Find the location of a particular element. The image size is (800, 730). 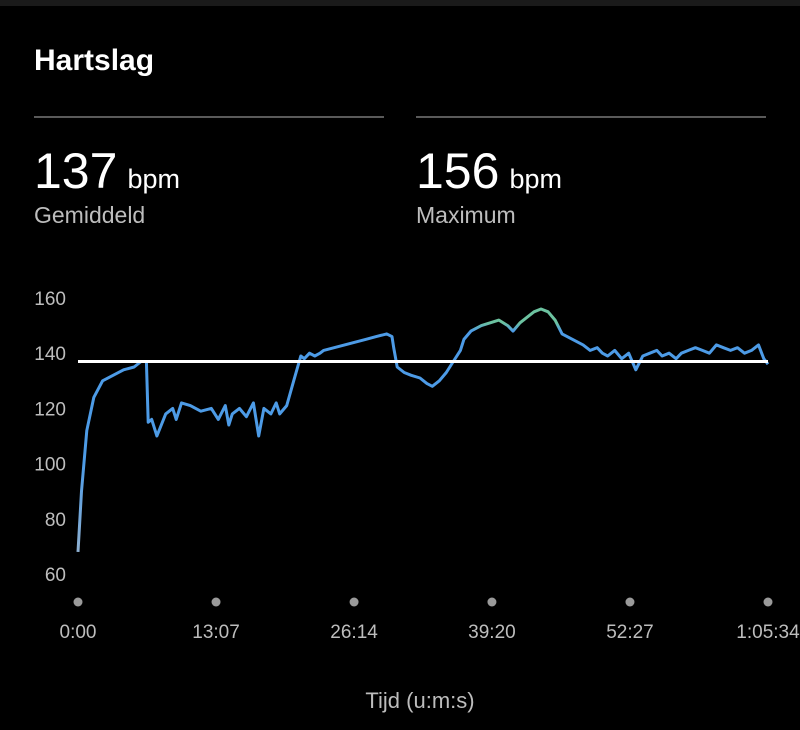

x-tick-label: 52:27 is located at coordinates (630, 632).